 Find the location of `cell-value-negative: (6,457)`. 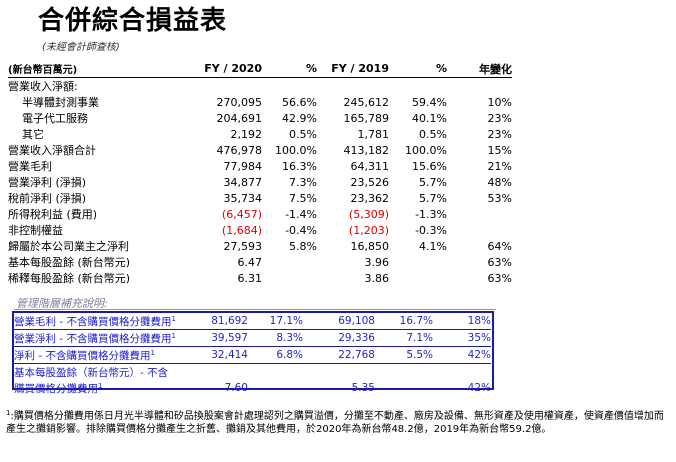

cell-value-negative: (6,457) is located at coordinates (241, 214).